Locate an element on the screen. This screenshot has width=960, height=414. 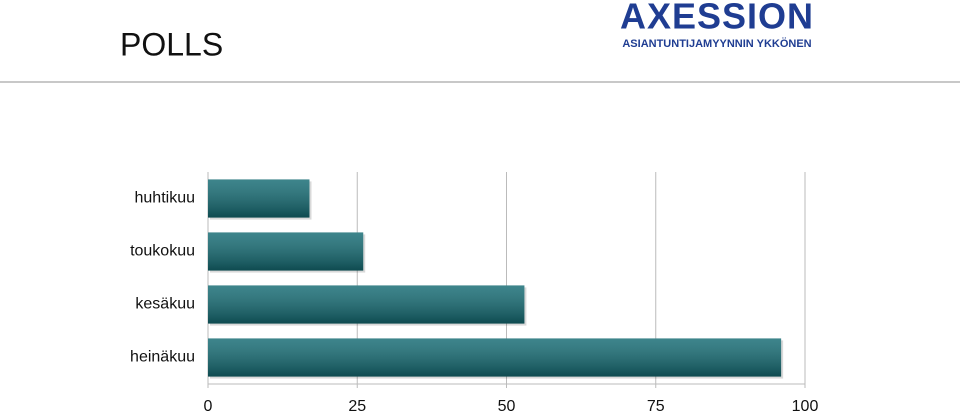
y-tick-label: kesäkuu is located at coordinates (165, 304).